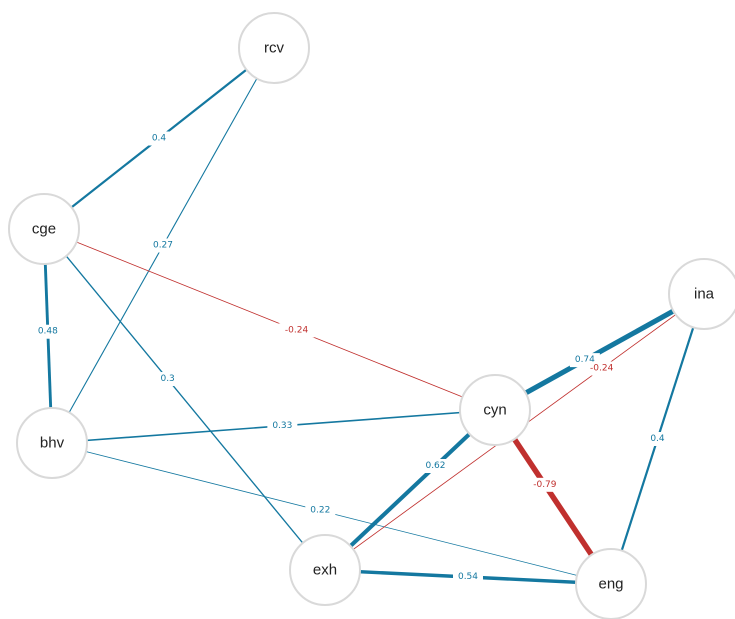 This screenshot has height=619, width=735. I want to click on edge-exh-eng: 0.54, so click(468, 577).